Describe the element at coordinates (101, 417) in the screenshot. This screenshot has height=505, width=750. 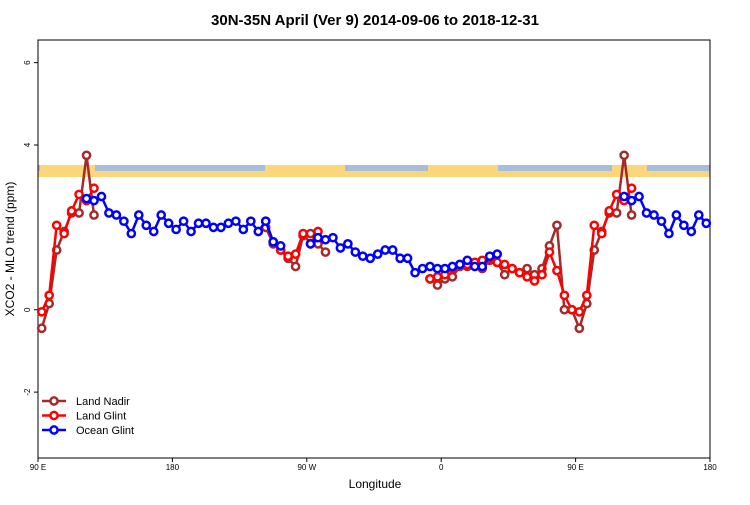
I see `legend-label: Land Glint` at that location.